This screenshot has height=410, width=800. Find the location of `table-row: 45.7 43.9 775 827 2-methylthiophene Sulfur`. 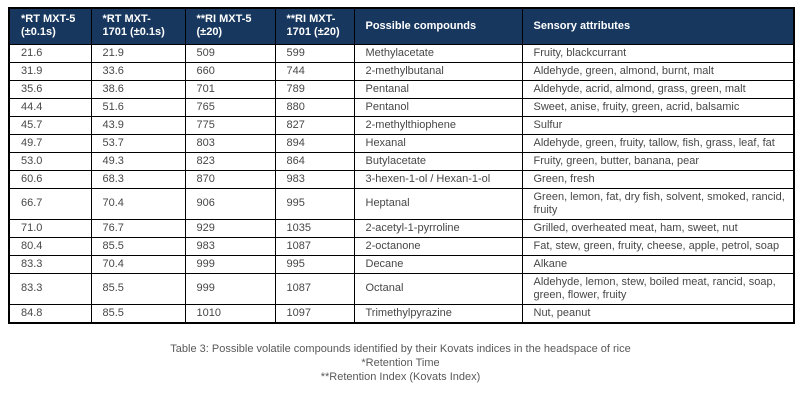

table-row: 45.7 43.9 775 827 2-methylthiophene Sulfur is located at coordinates (401, 125).